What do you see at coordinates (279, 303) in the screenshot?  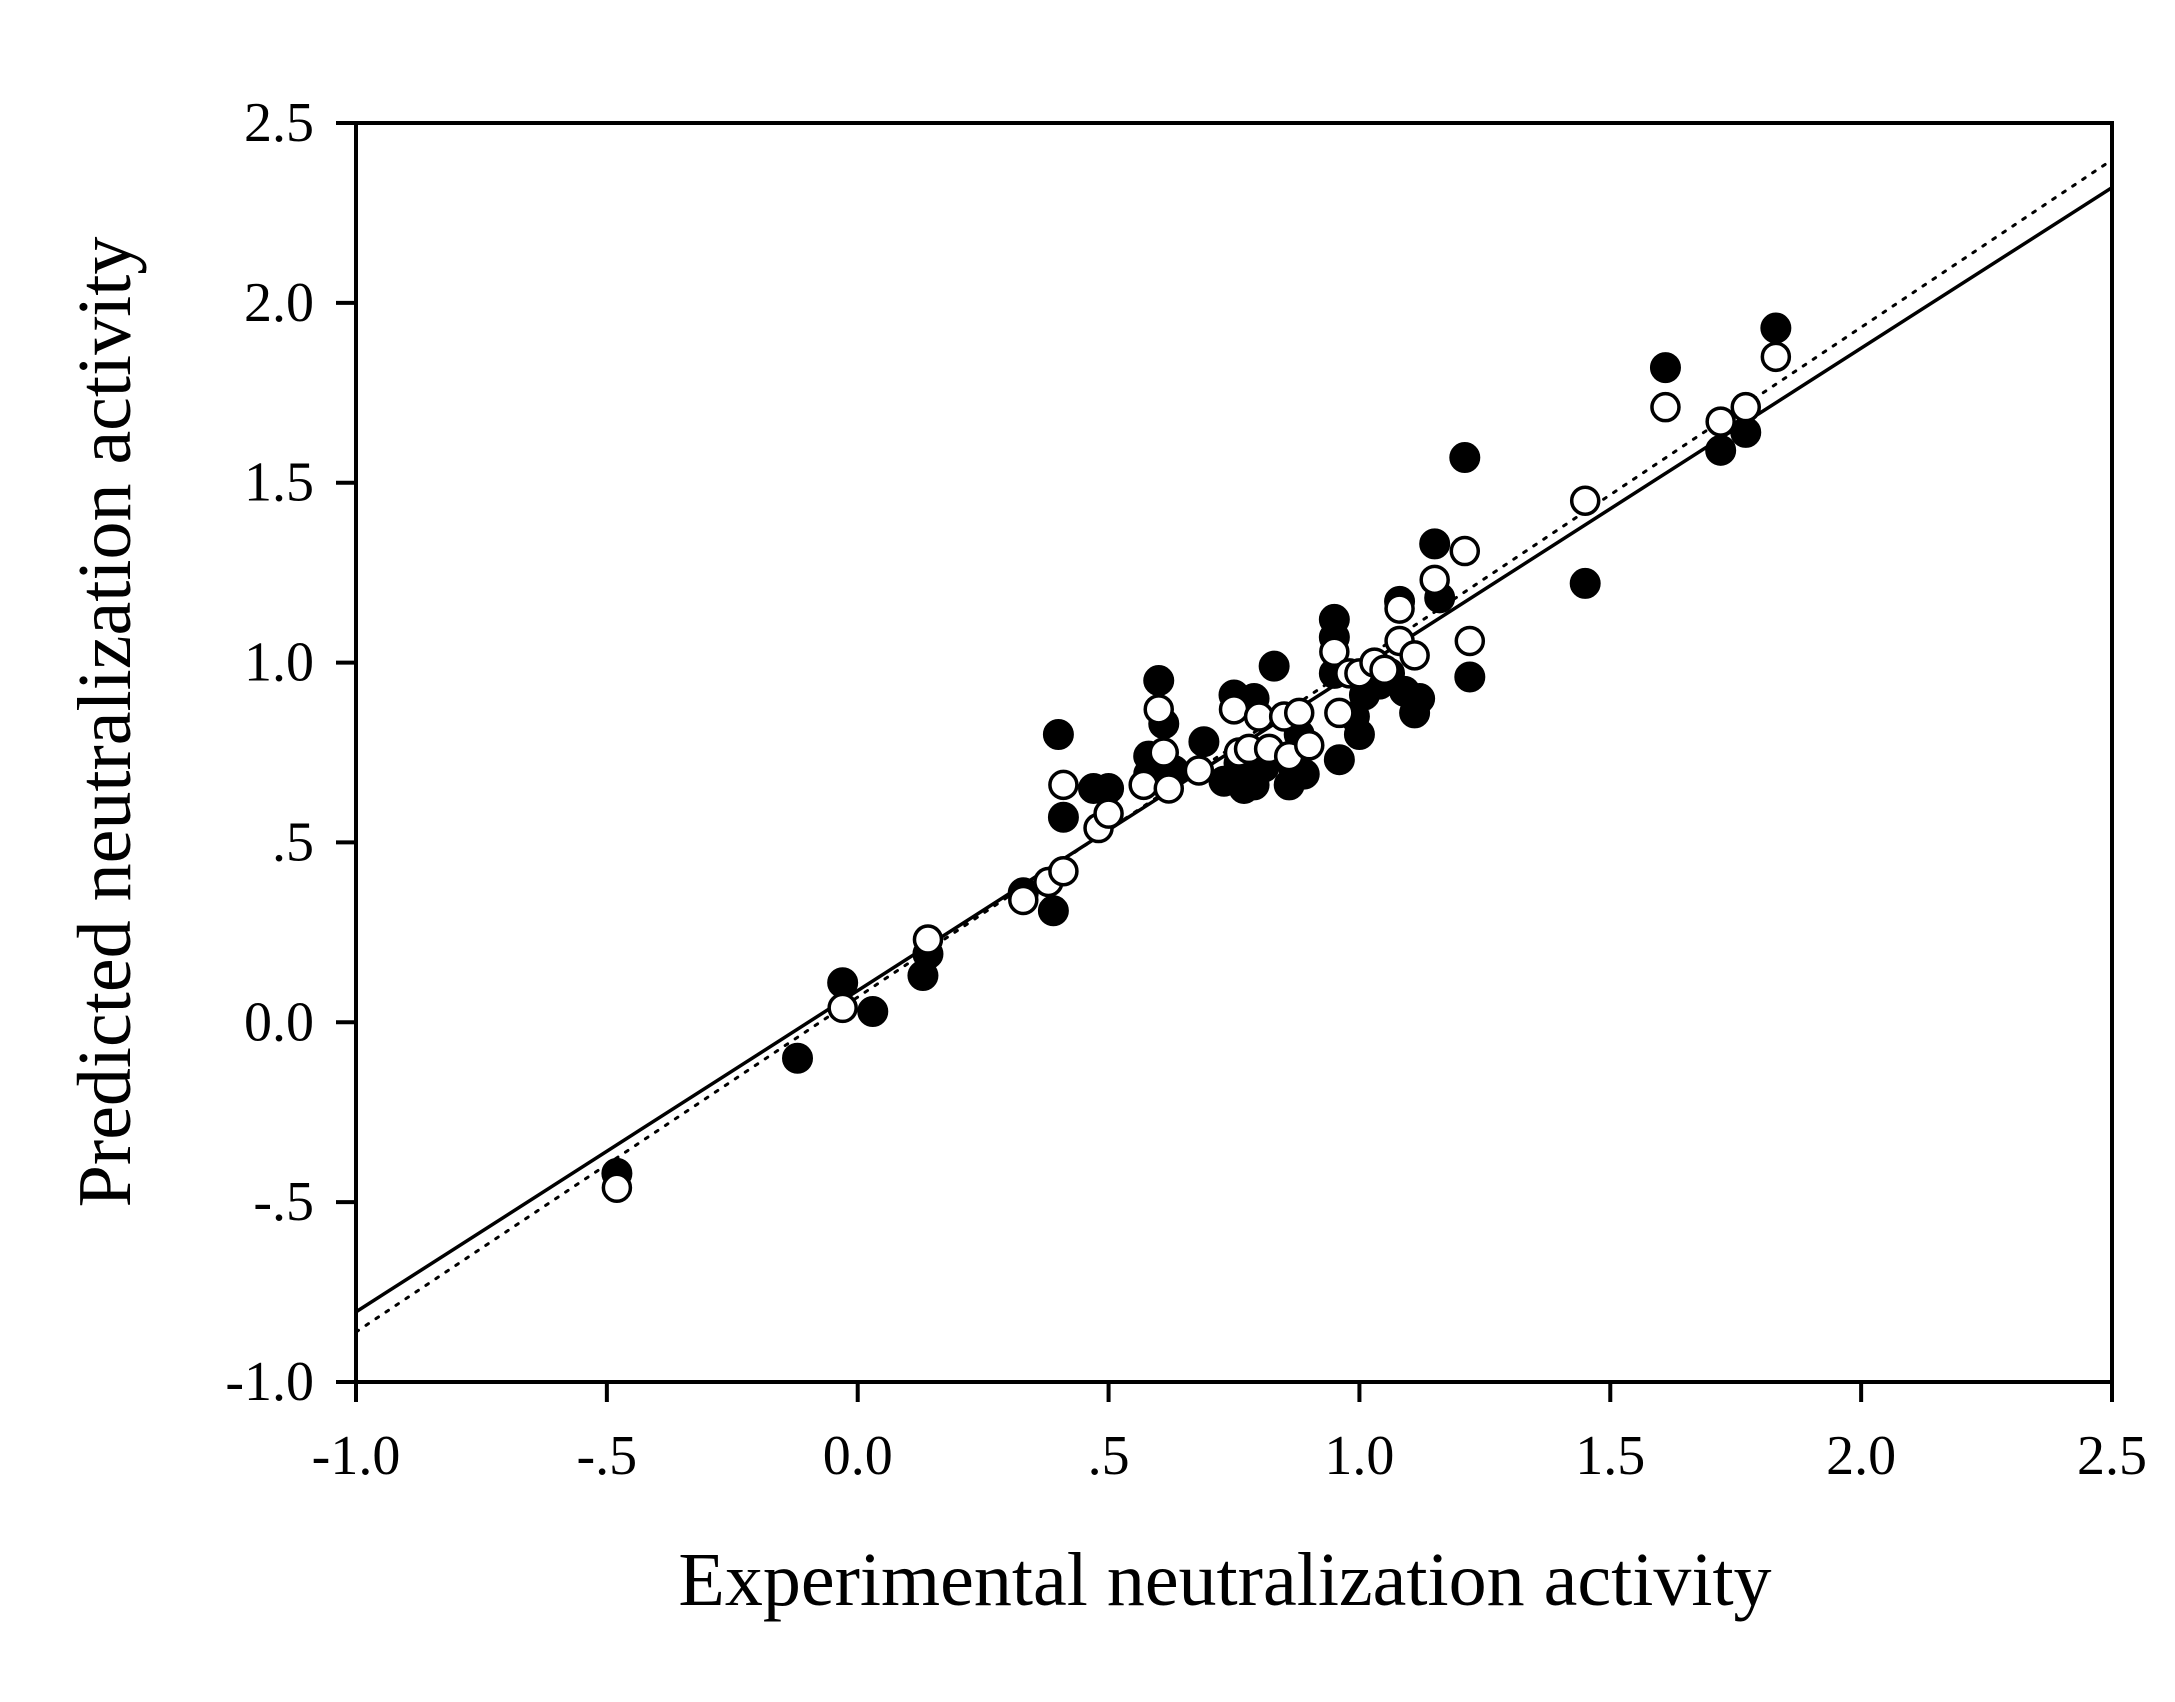 I see `y-tick-label: 2.0` at bounding box center [279, 303].